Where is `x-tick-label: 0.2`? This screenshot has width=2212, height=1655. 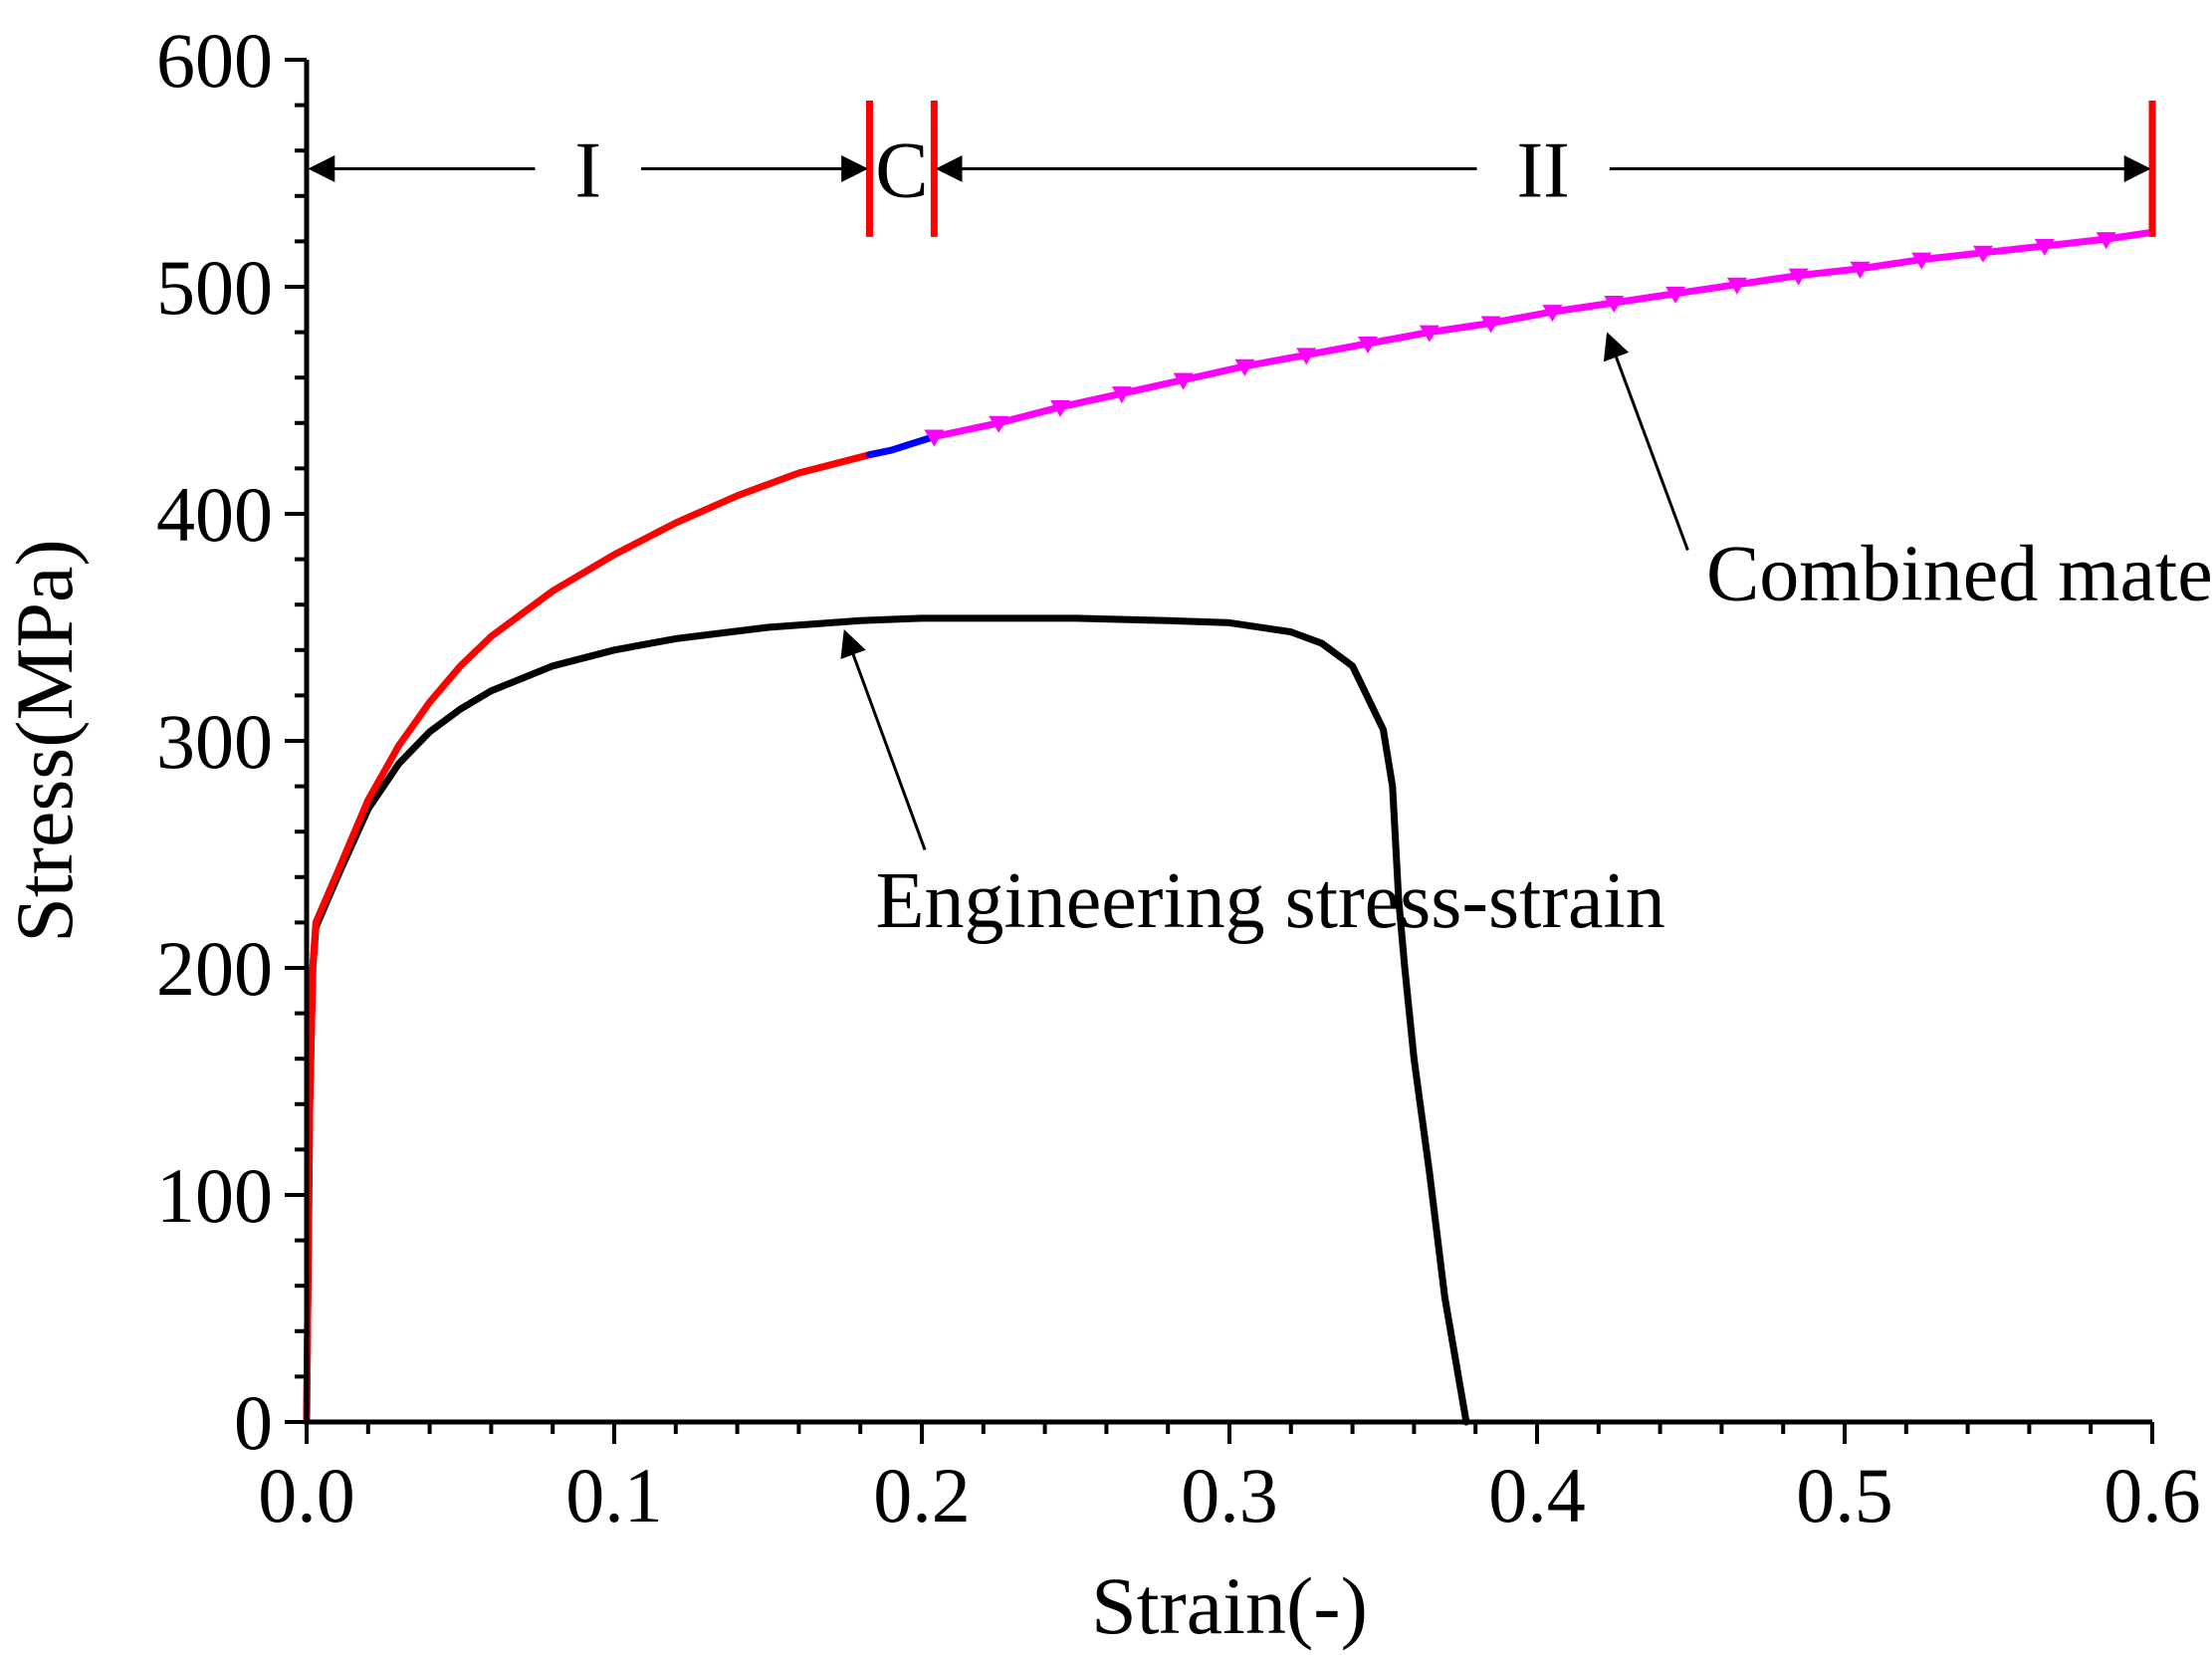 x-tick-label: 0.2 is located at coordinates (922, 1495).